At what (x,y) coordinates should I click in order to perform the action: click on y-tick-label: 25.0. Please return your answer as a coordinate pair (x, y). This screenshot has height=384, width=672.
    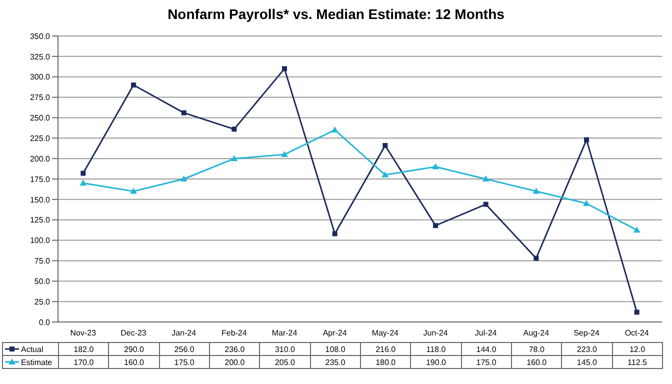
    Looking at the image, I should click on (42, 301).